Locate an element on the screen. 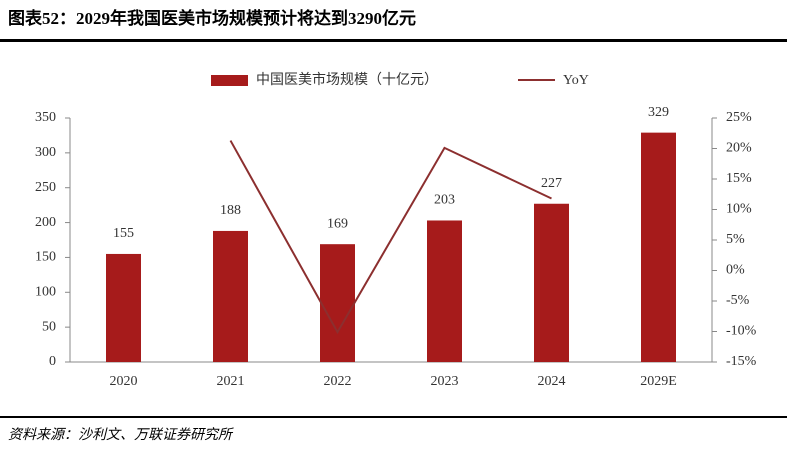 The image size is (787, 449). bar-value-label: 169 is located at coordinates (337, 223).